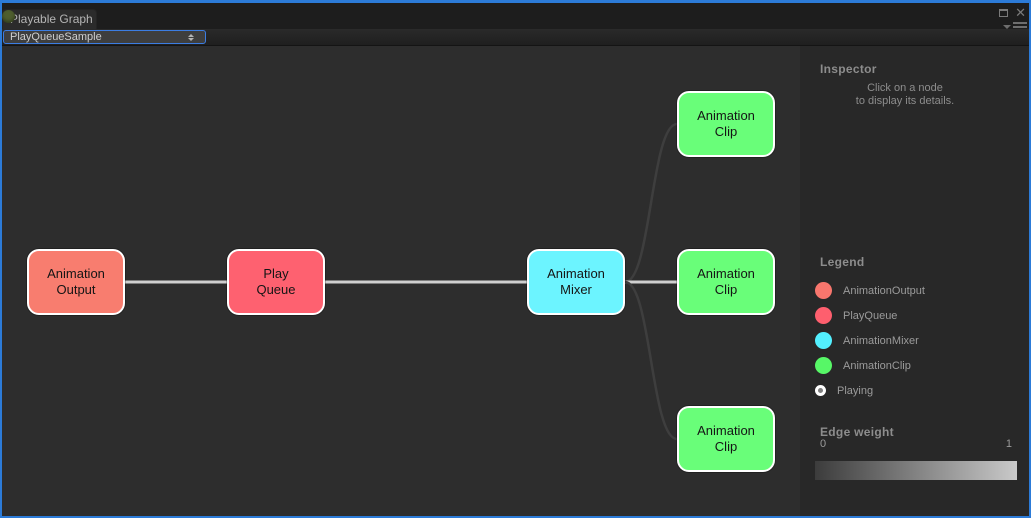 Image resolution: width=1031 pixels, height=518 pixels. What do you see at coordinates (855, 390) in the screenshot?
I see `legend-item-label: Playing` at bounding box center [855, 390].